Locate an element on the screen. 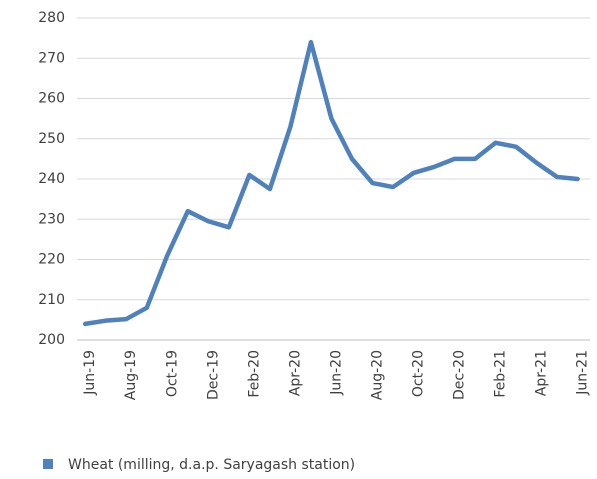 Image resolution: width=597 pixels, height=479 pixels. y-tick-label: 230 is located at coordinates (51, 219).